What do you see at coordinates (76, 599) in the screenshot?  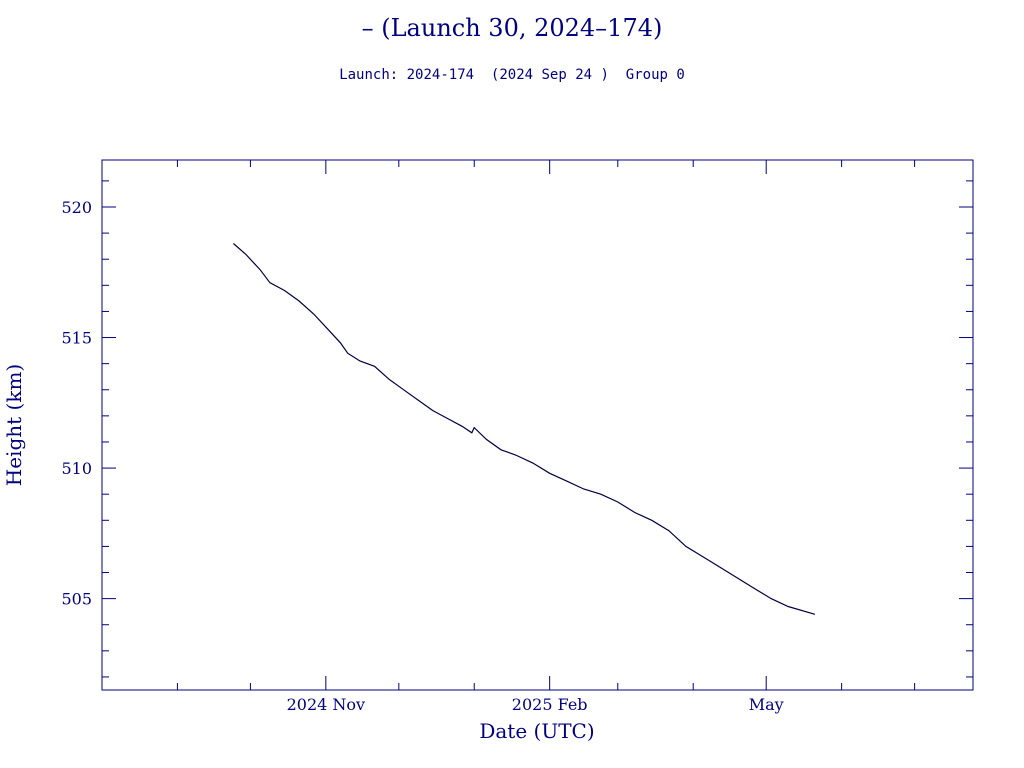 I see `y-tick-label: 505` at bounding box center [76, 599].